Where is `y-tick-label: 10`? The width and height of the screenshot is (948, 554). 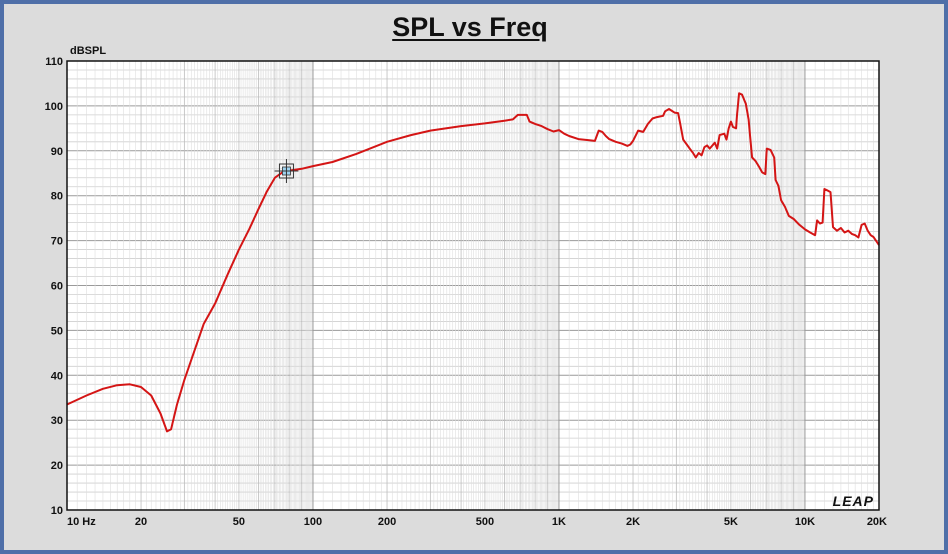 y-tick-label: 10 is located at coordinates (57, 511).